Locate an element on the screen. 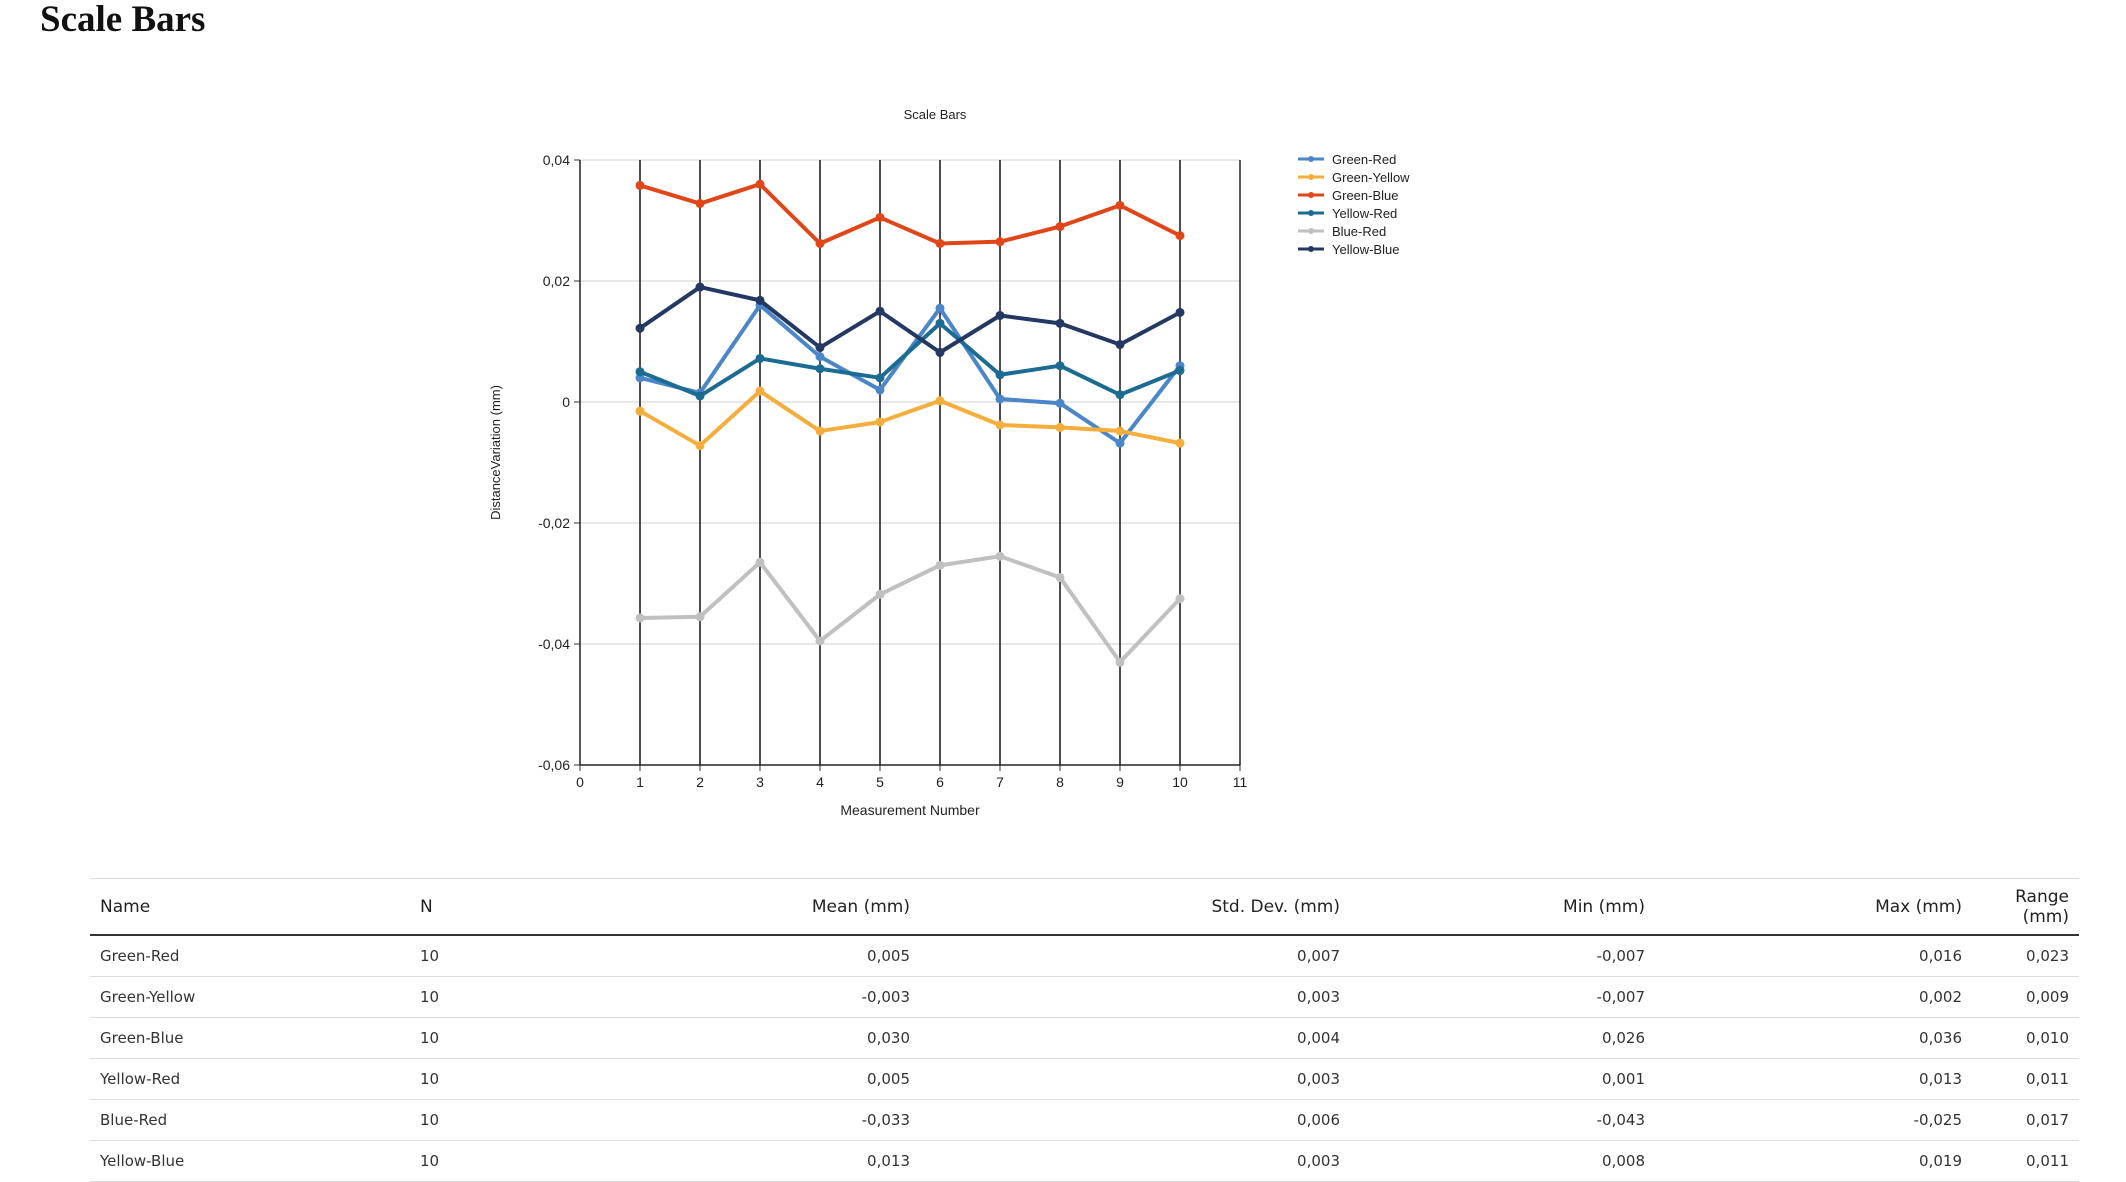 The image size is (2126, 1182). x-tick-label: 4 is located at coordinates (820, 782).